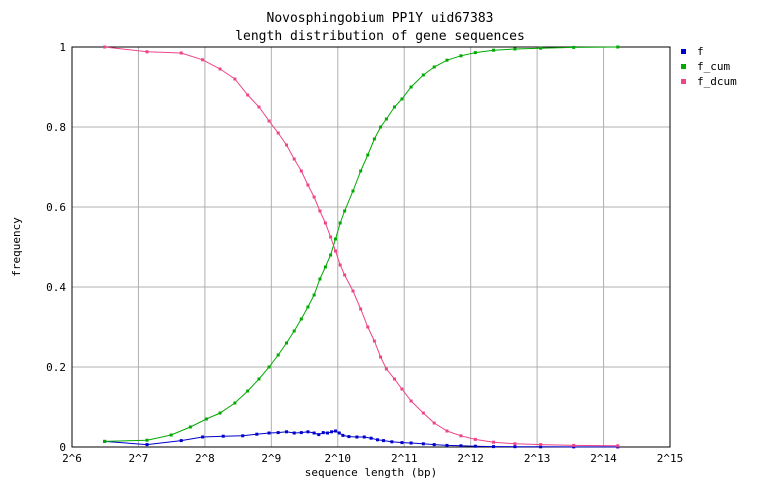 This screenshot has width=762, height=498. I want to click on y-tick-label: 0.4, so click(56, 287).